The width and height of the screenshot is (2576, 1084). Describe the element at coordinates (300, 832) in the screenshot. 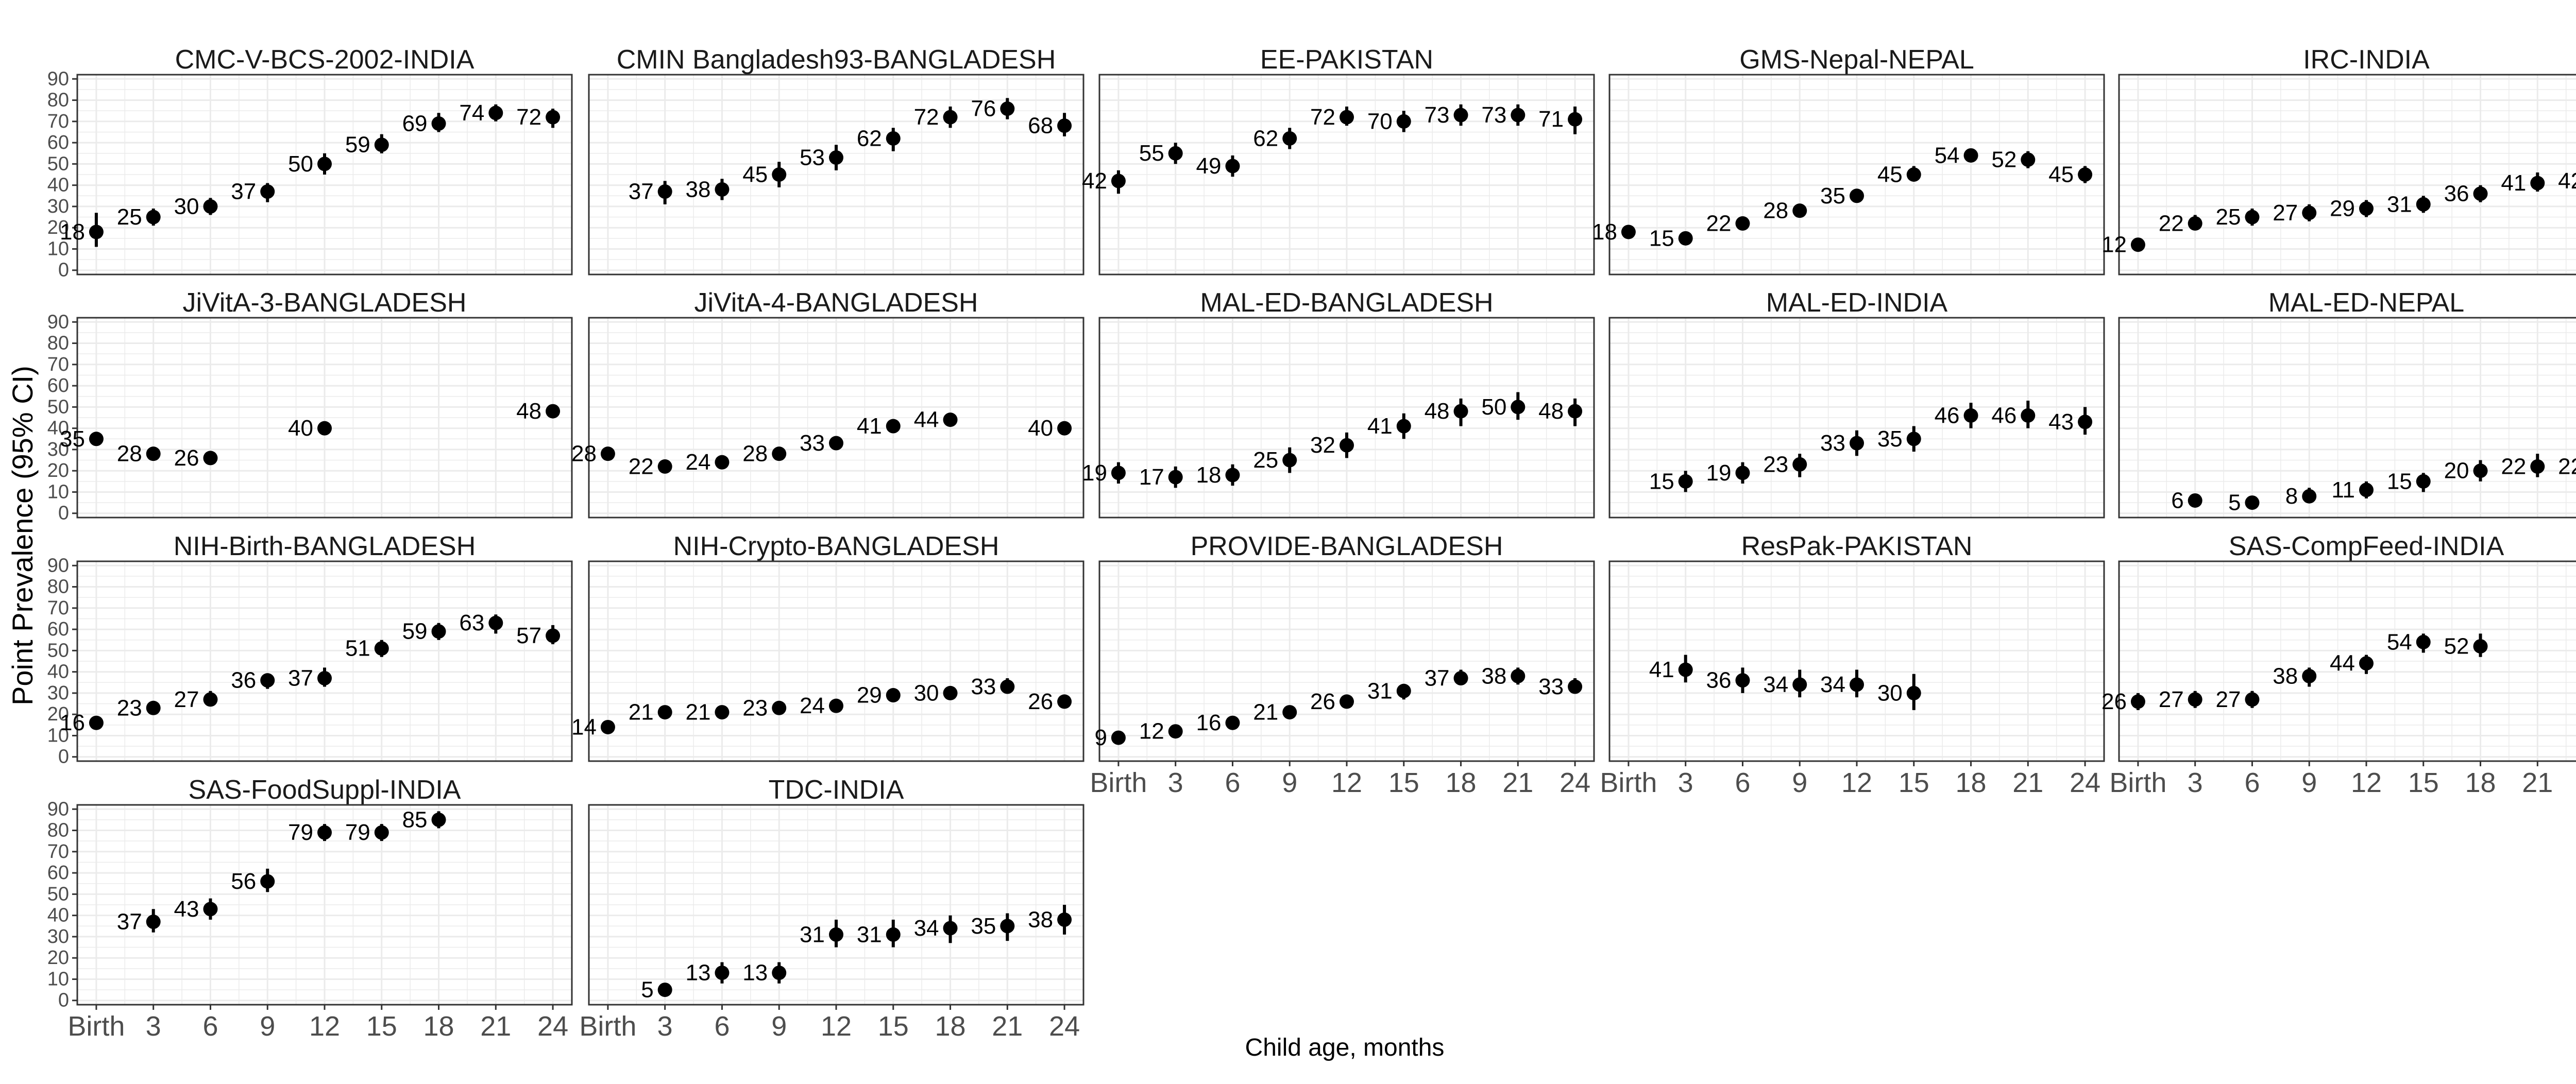

I see `data-label: 79` at that location.